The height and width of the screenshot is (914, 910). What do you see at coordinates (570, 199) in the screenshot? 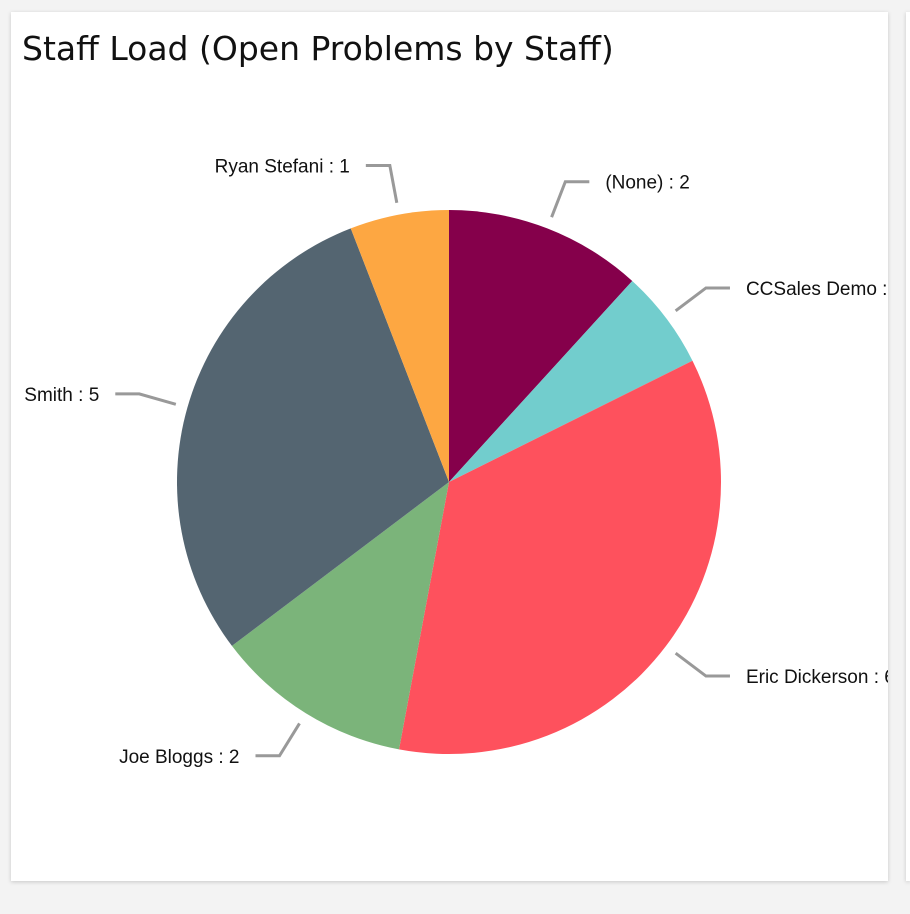
I see `connector-none` at bounding box center [570, 199].